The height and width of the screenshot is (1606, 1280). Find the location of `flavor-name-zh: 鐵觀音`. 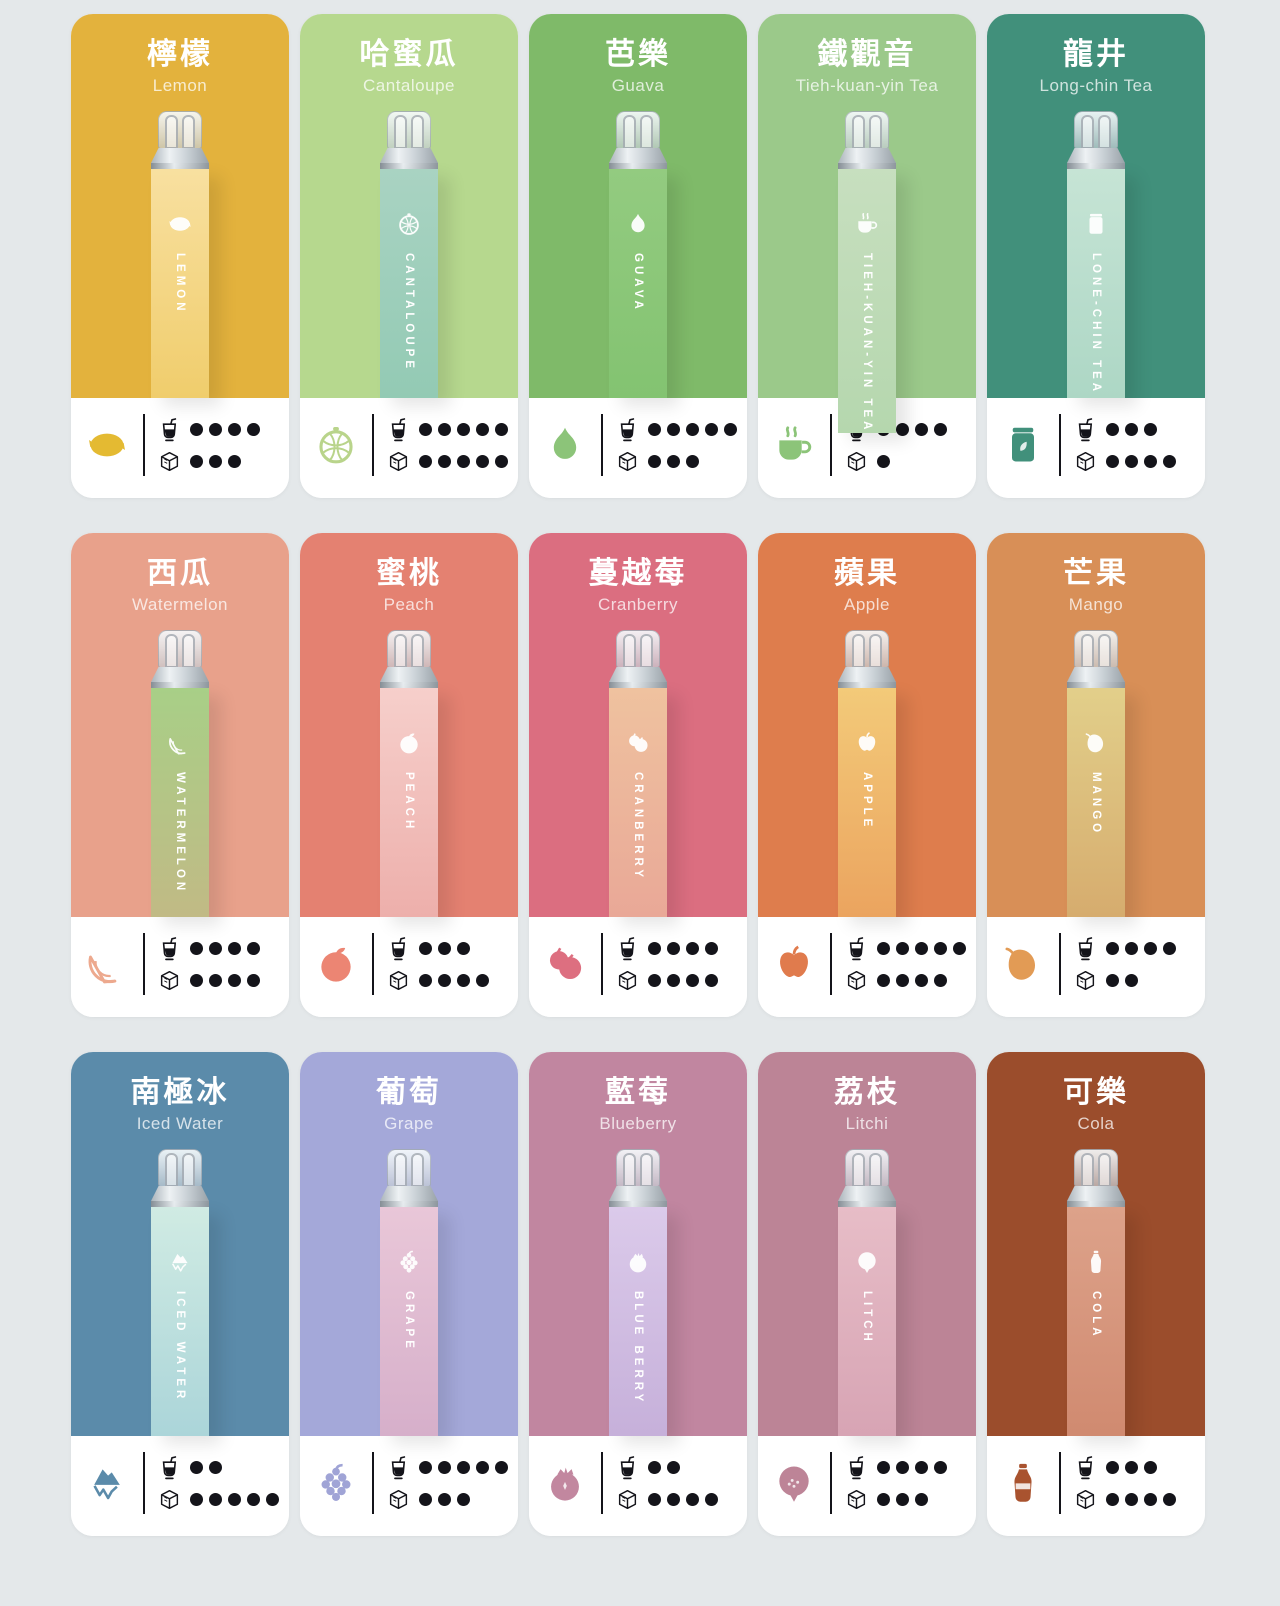

flavor-name-zh: 鐵觀音 is located at coordinates (867, 54).